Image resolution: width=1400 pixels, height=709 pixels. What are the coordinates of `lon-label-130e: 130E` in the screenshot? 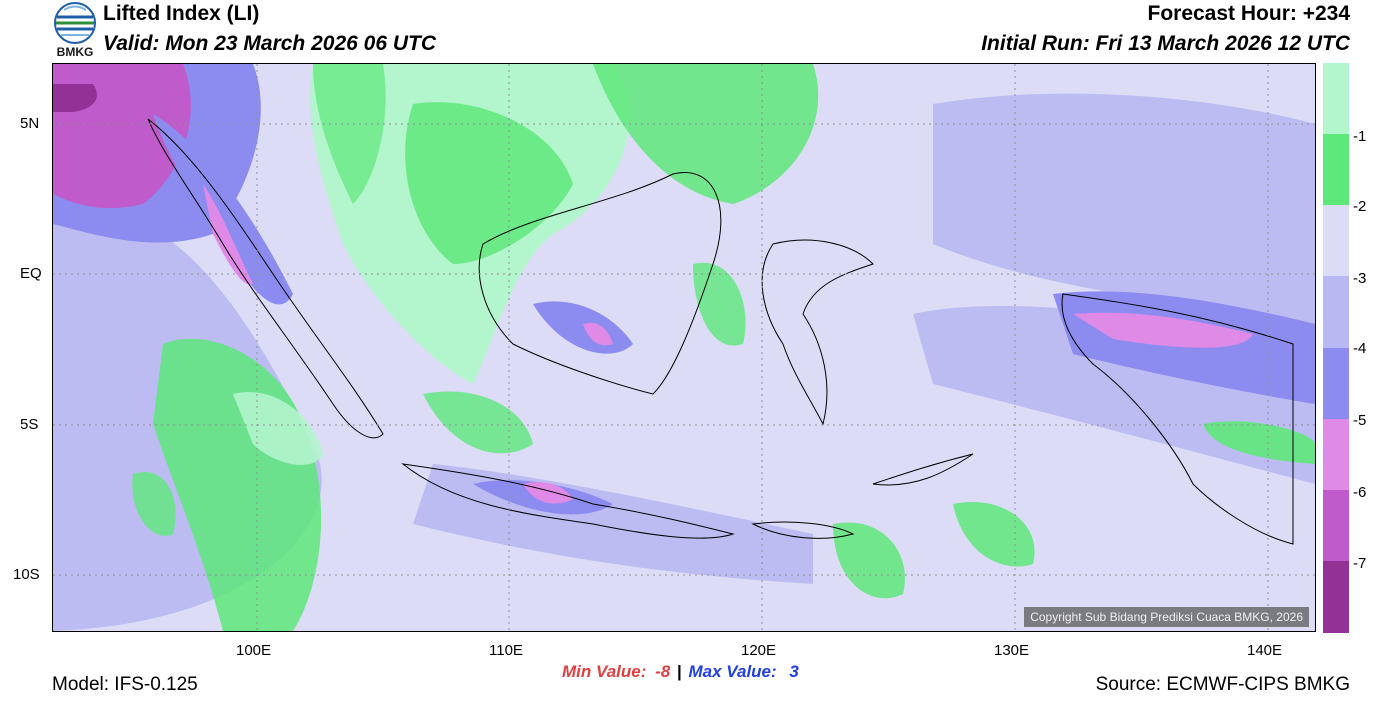 It's located at (1012, 650).